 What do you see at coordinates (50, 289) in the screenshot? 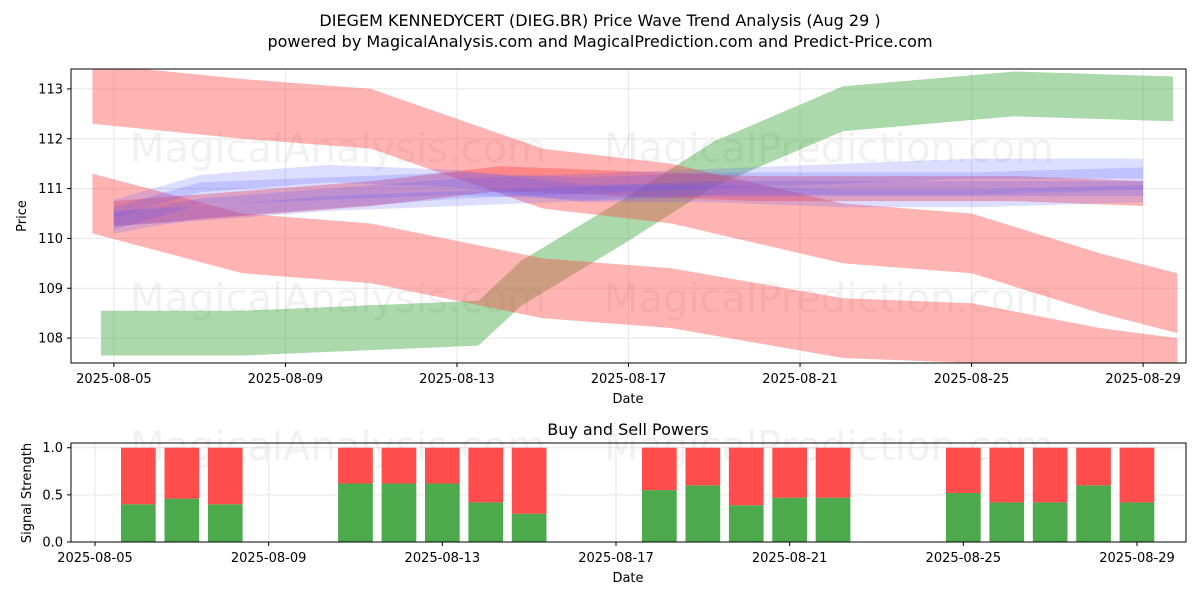
I see `top-y-tick-label: 109` at bounding box center [50, 289].